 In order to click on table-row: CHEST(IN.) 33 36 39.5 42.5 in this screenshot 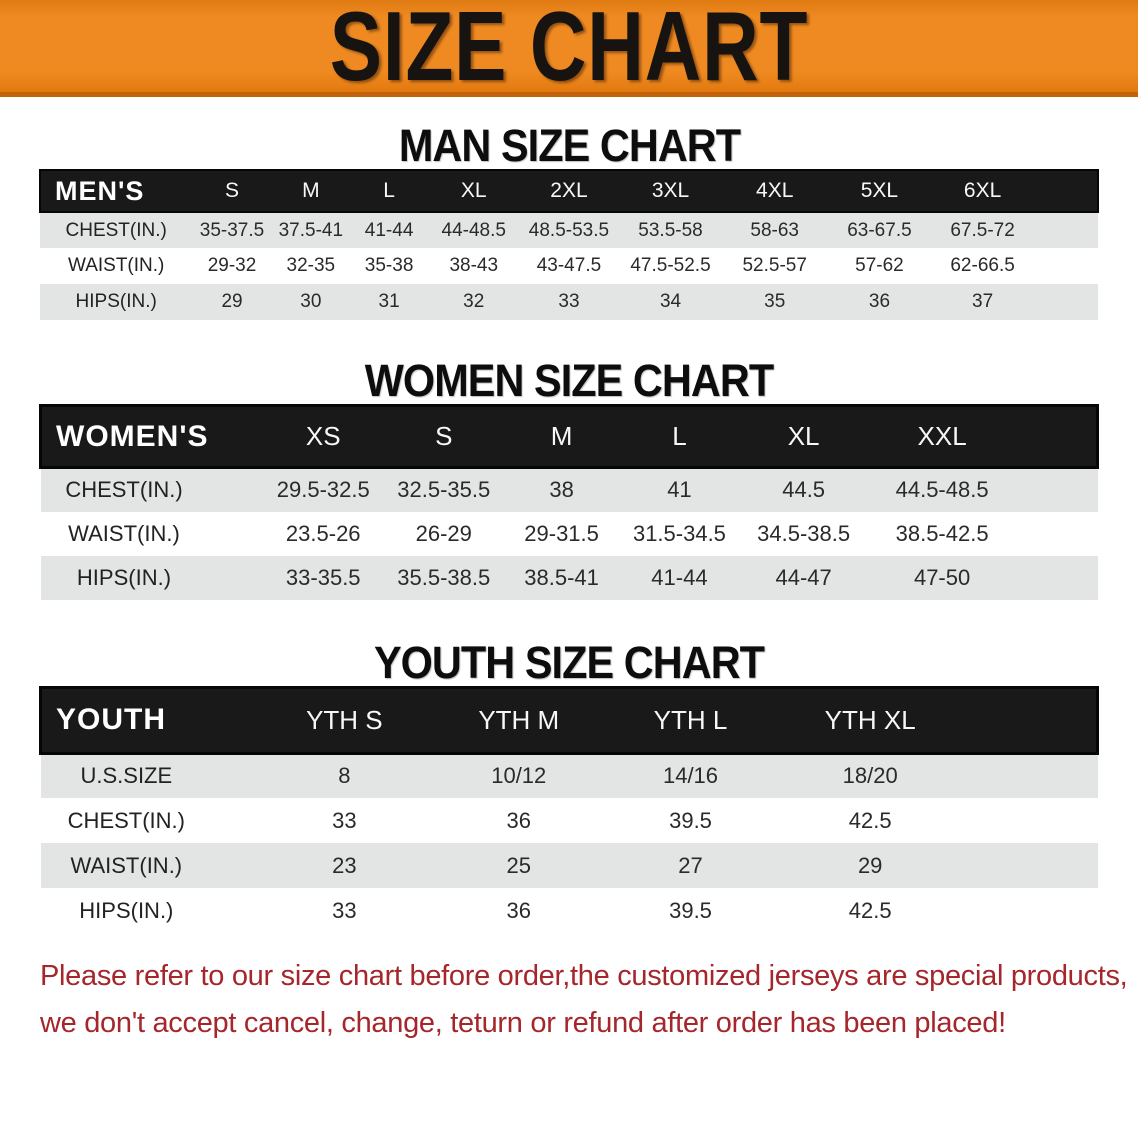, I will do `click(569, 820)`.